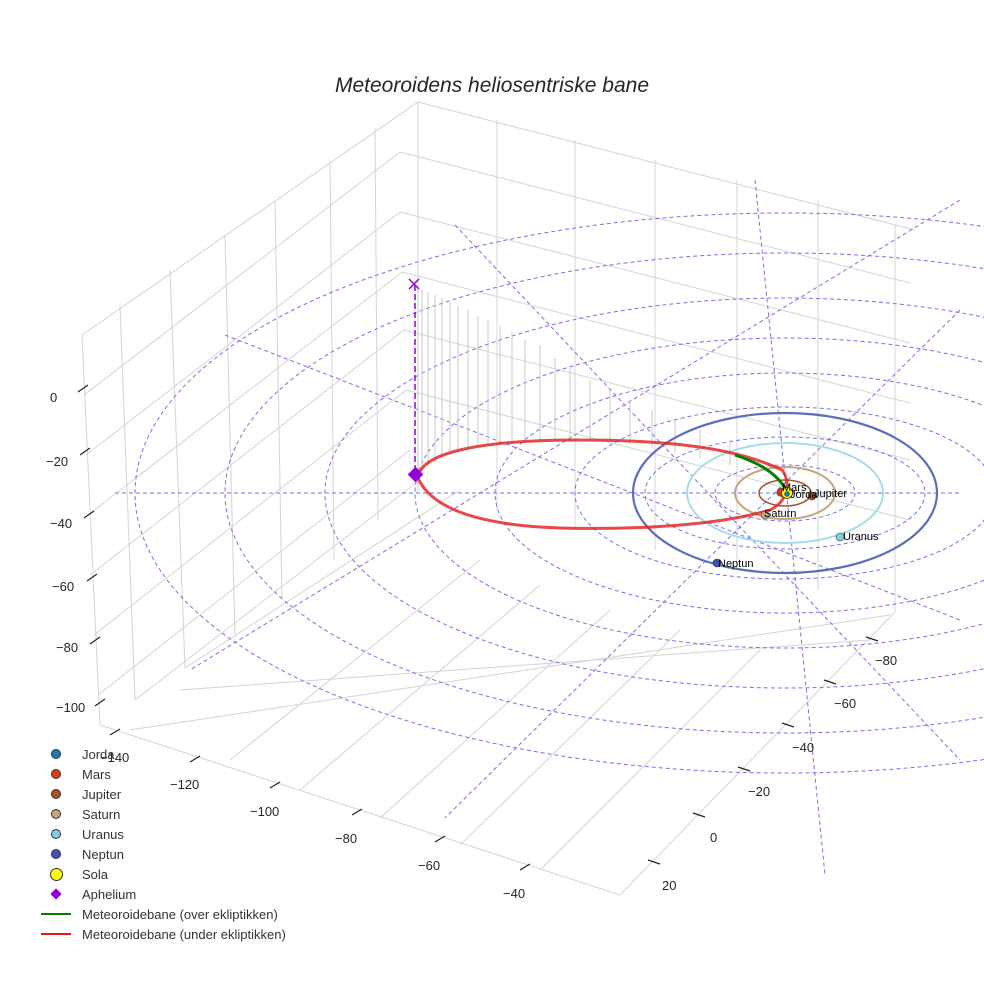 The width and height of the screenshot is (984, 984). Describe the element at coordinates (56, 894) in the screenshot. I see `aphelium-diamond-icon` at that location.